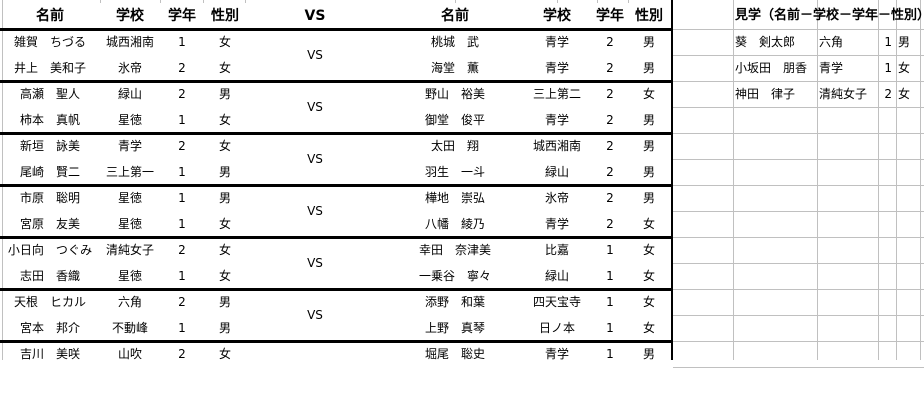 The width and height of the screenshot is (924, 420). I want to click on right-player-name: 八幡 綾乃, so click(454, 224).